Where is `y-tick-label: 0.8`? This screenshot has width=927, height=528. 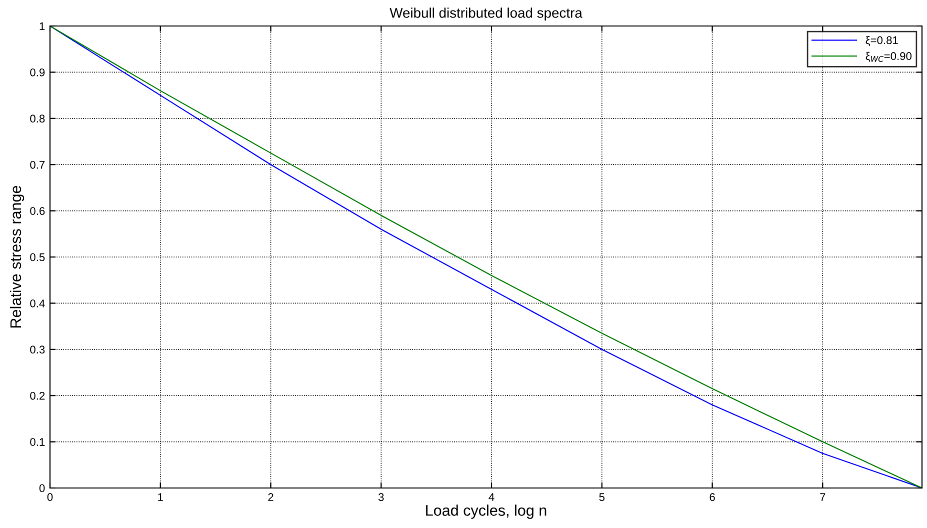 y-tick-label: 0.8 is located at coordinates (37, 118).